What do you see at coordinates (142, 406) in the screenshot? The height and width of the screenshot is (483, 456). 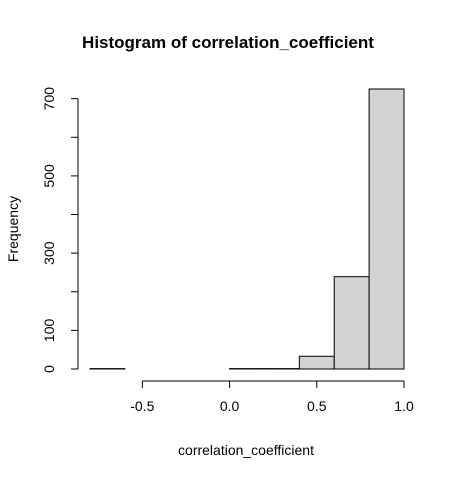 I see `x-tick-label-0: -0.5` at bounding box center [142, 406].